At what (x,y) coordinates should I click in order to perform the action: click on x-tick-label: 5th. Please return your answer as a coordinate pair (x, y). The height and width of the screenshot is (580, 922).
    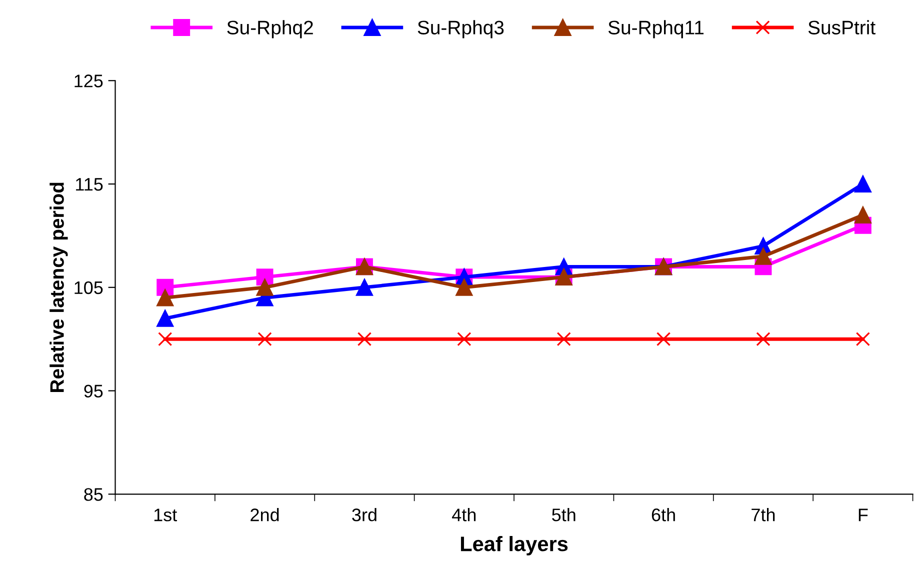
    Looking at the image, I should click on (564, 515).